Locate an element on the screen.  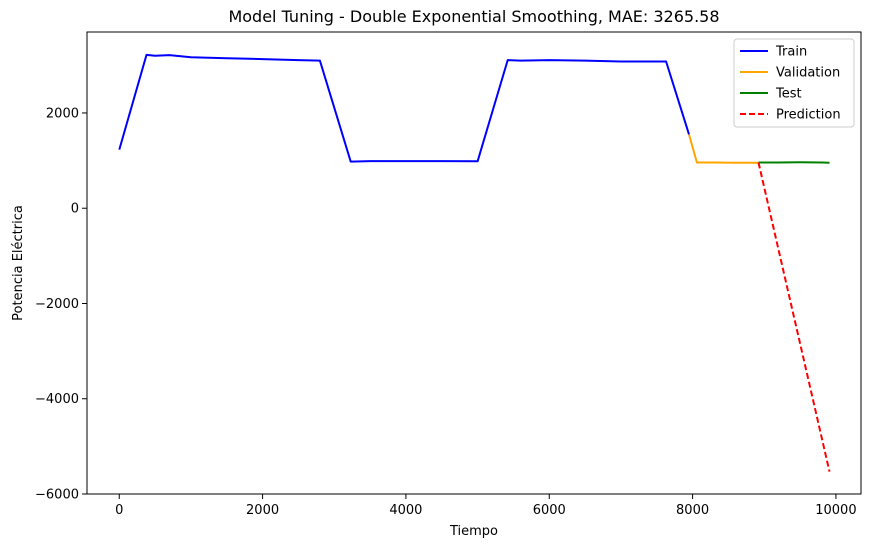
y-tick-label: 2000 is located at coordinates (62, 113).